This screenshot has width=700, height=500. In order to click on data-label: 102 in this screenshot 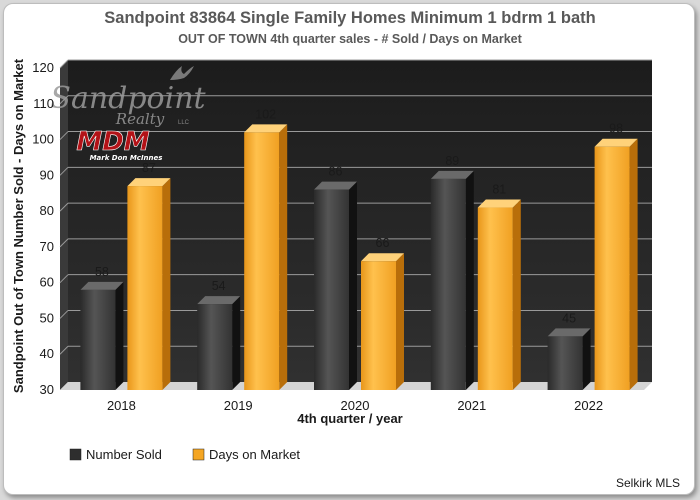, I will do `click(265, 114)`.